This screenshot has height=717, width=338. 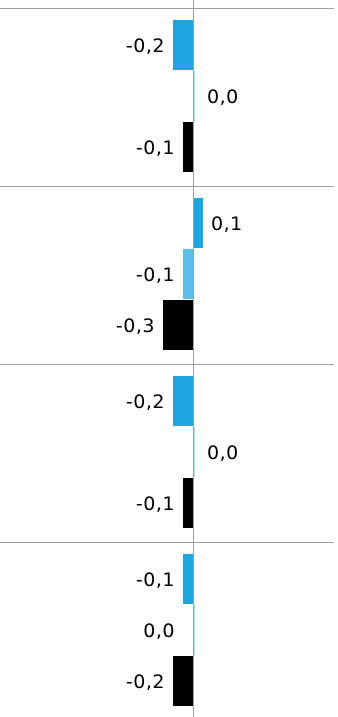 What do you see at coordinates (183, 363) in the screenshot?
I see `bars` at bounding box center [183, 363].